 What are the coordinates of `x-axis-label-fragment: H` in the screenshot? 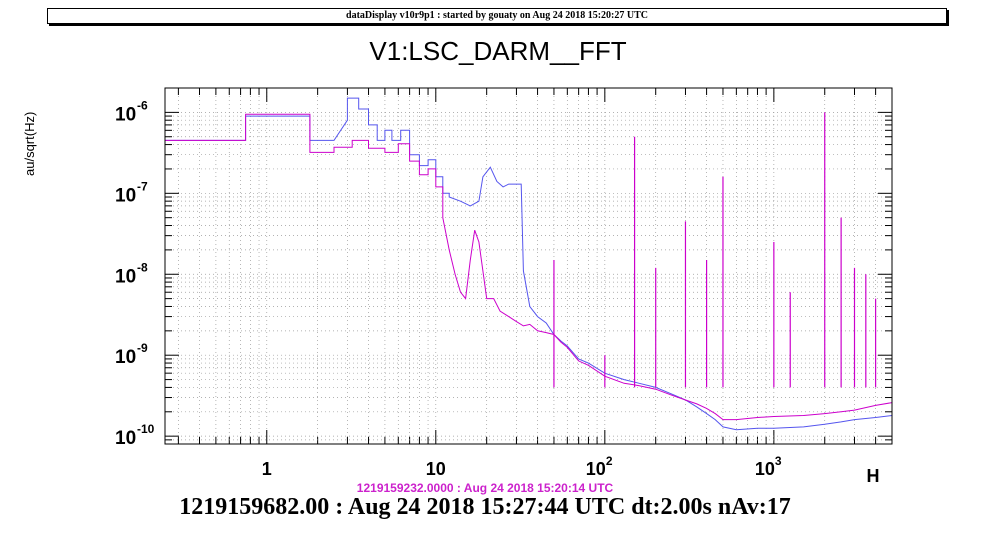 It's located at (873, 476).